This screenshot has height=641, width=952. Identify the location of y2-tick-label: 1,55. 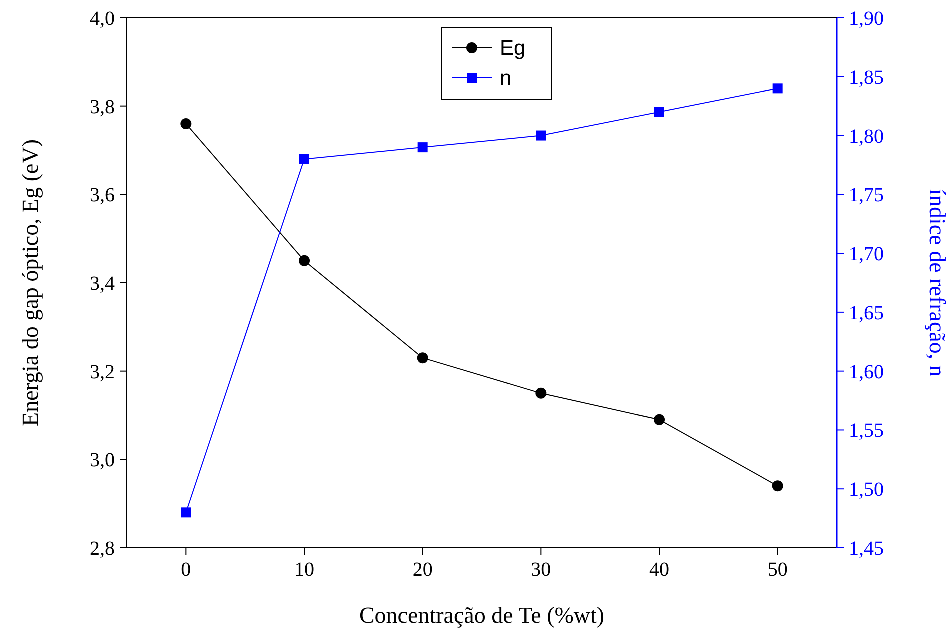
(866, 431).